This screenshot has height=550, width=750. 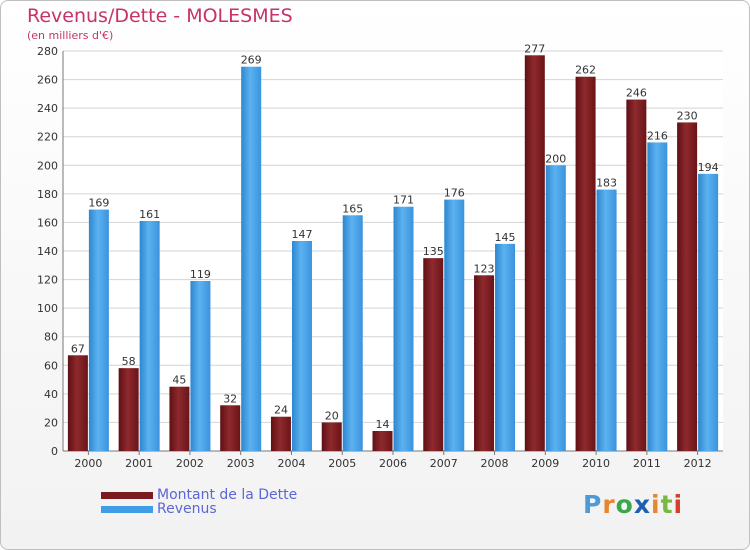 I want to click on x-tick-label: 2008, so click(x=495, y=463).